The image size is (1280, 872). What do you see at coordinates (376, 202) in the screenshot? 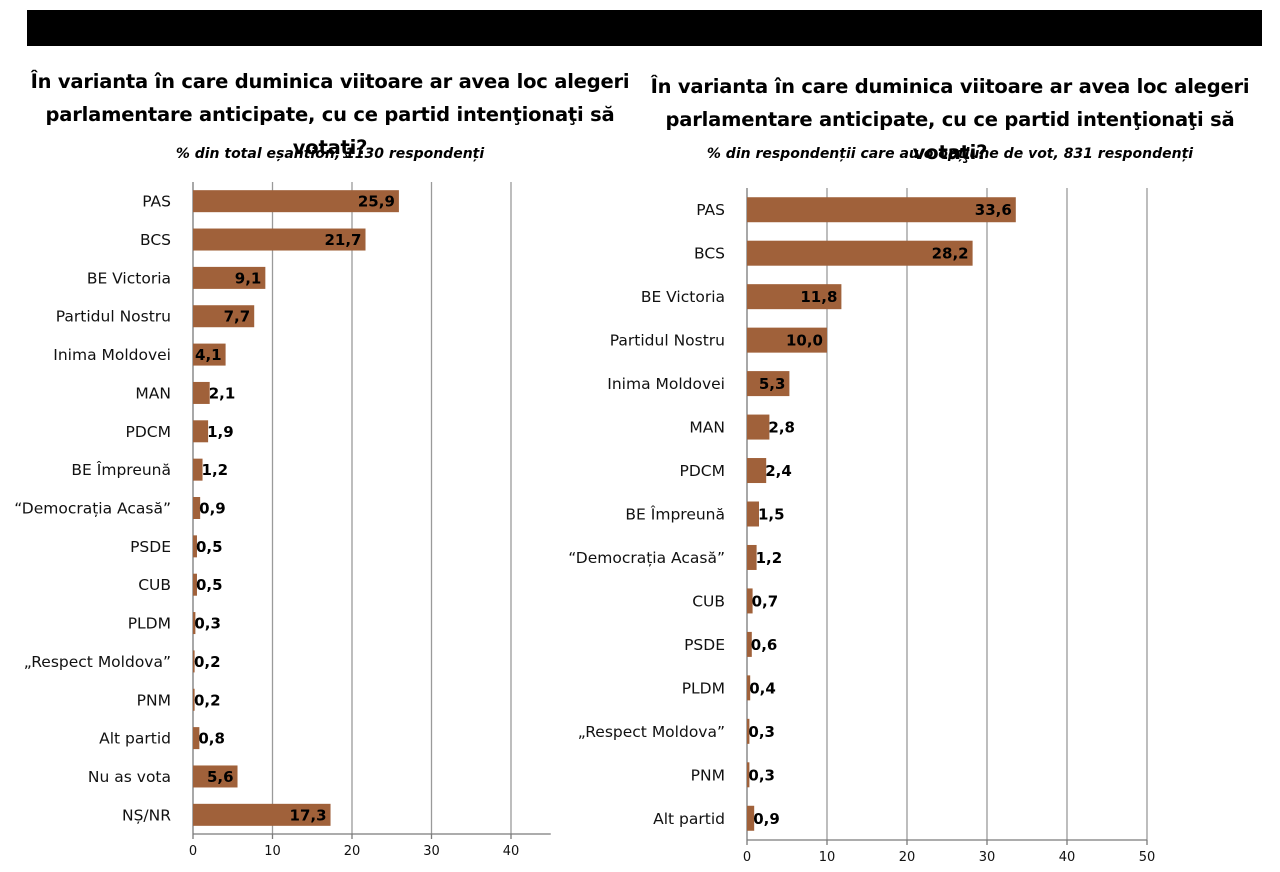
I see `value-label: 25,9` at bounding box center [376, 202].